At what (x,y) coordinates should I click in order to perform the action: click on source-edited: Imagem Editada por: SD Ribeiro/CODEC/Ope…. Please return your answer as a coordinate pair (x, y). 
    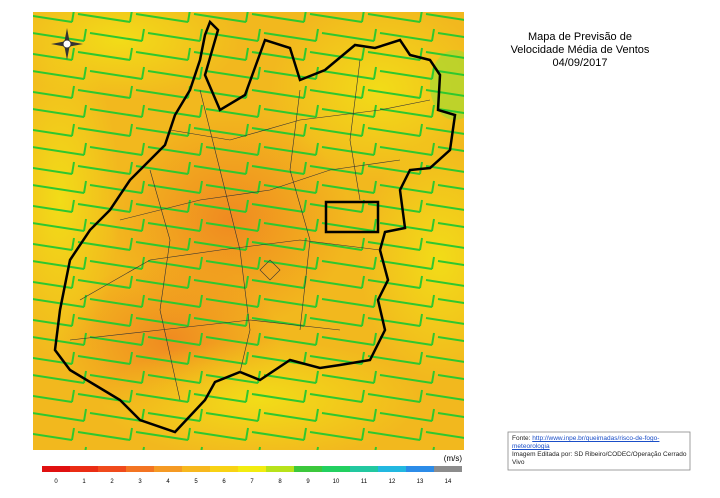
    Looking at the image, I should click on (599, 458).